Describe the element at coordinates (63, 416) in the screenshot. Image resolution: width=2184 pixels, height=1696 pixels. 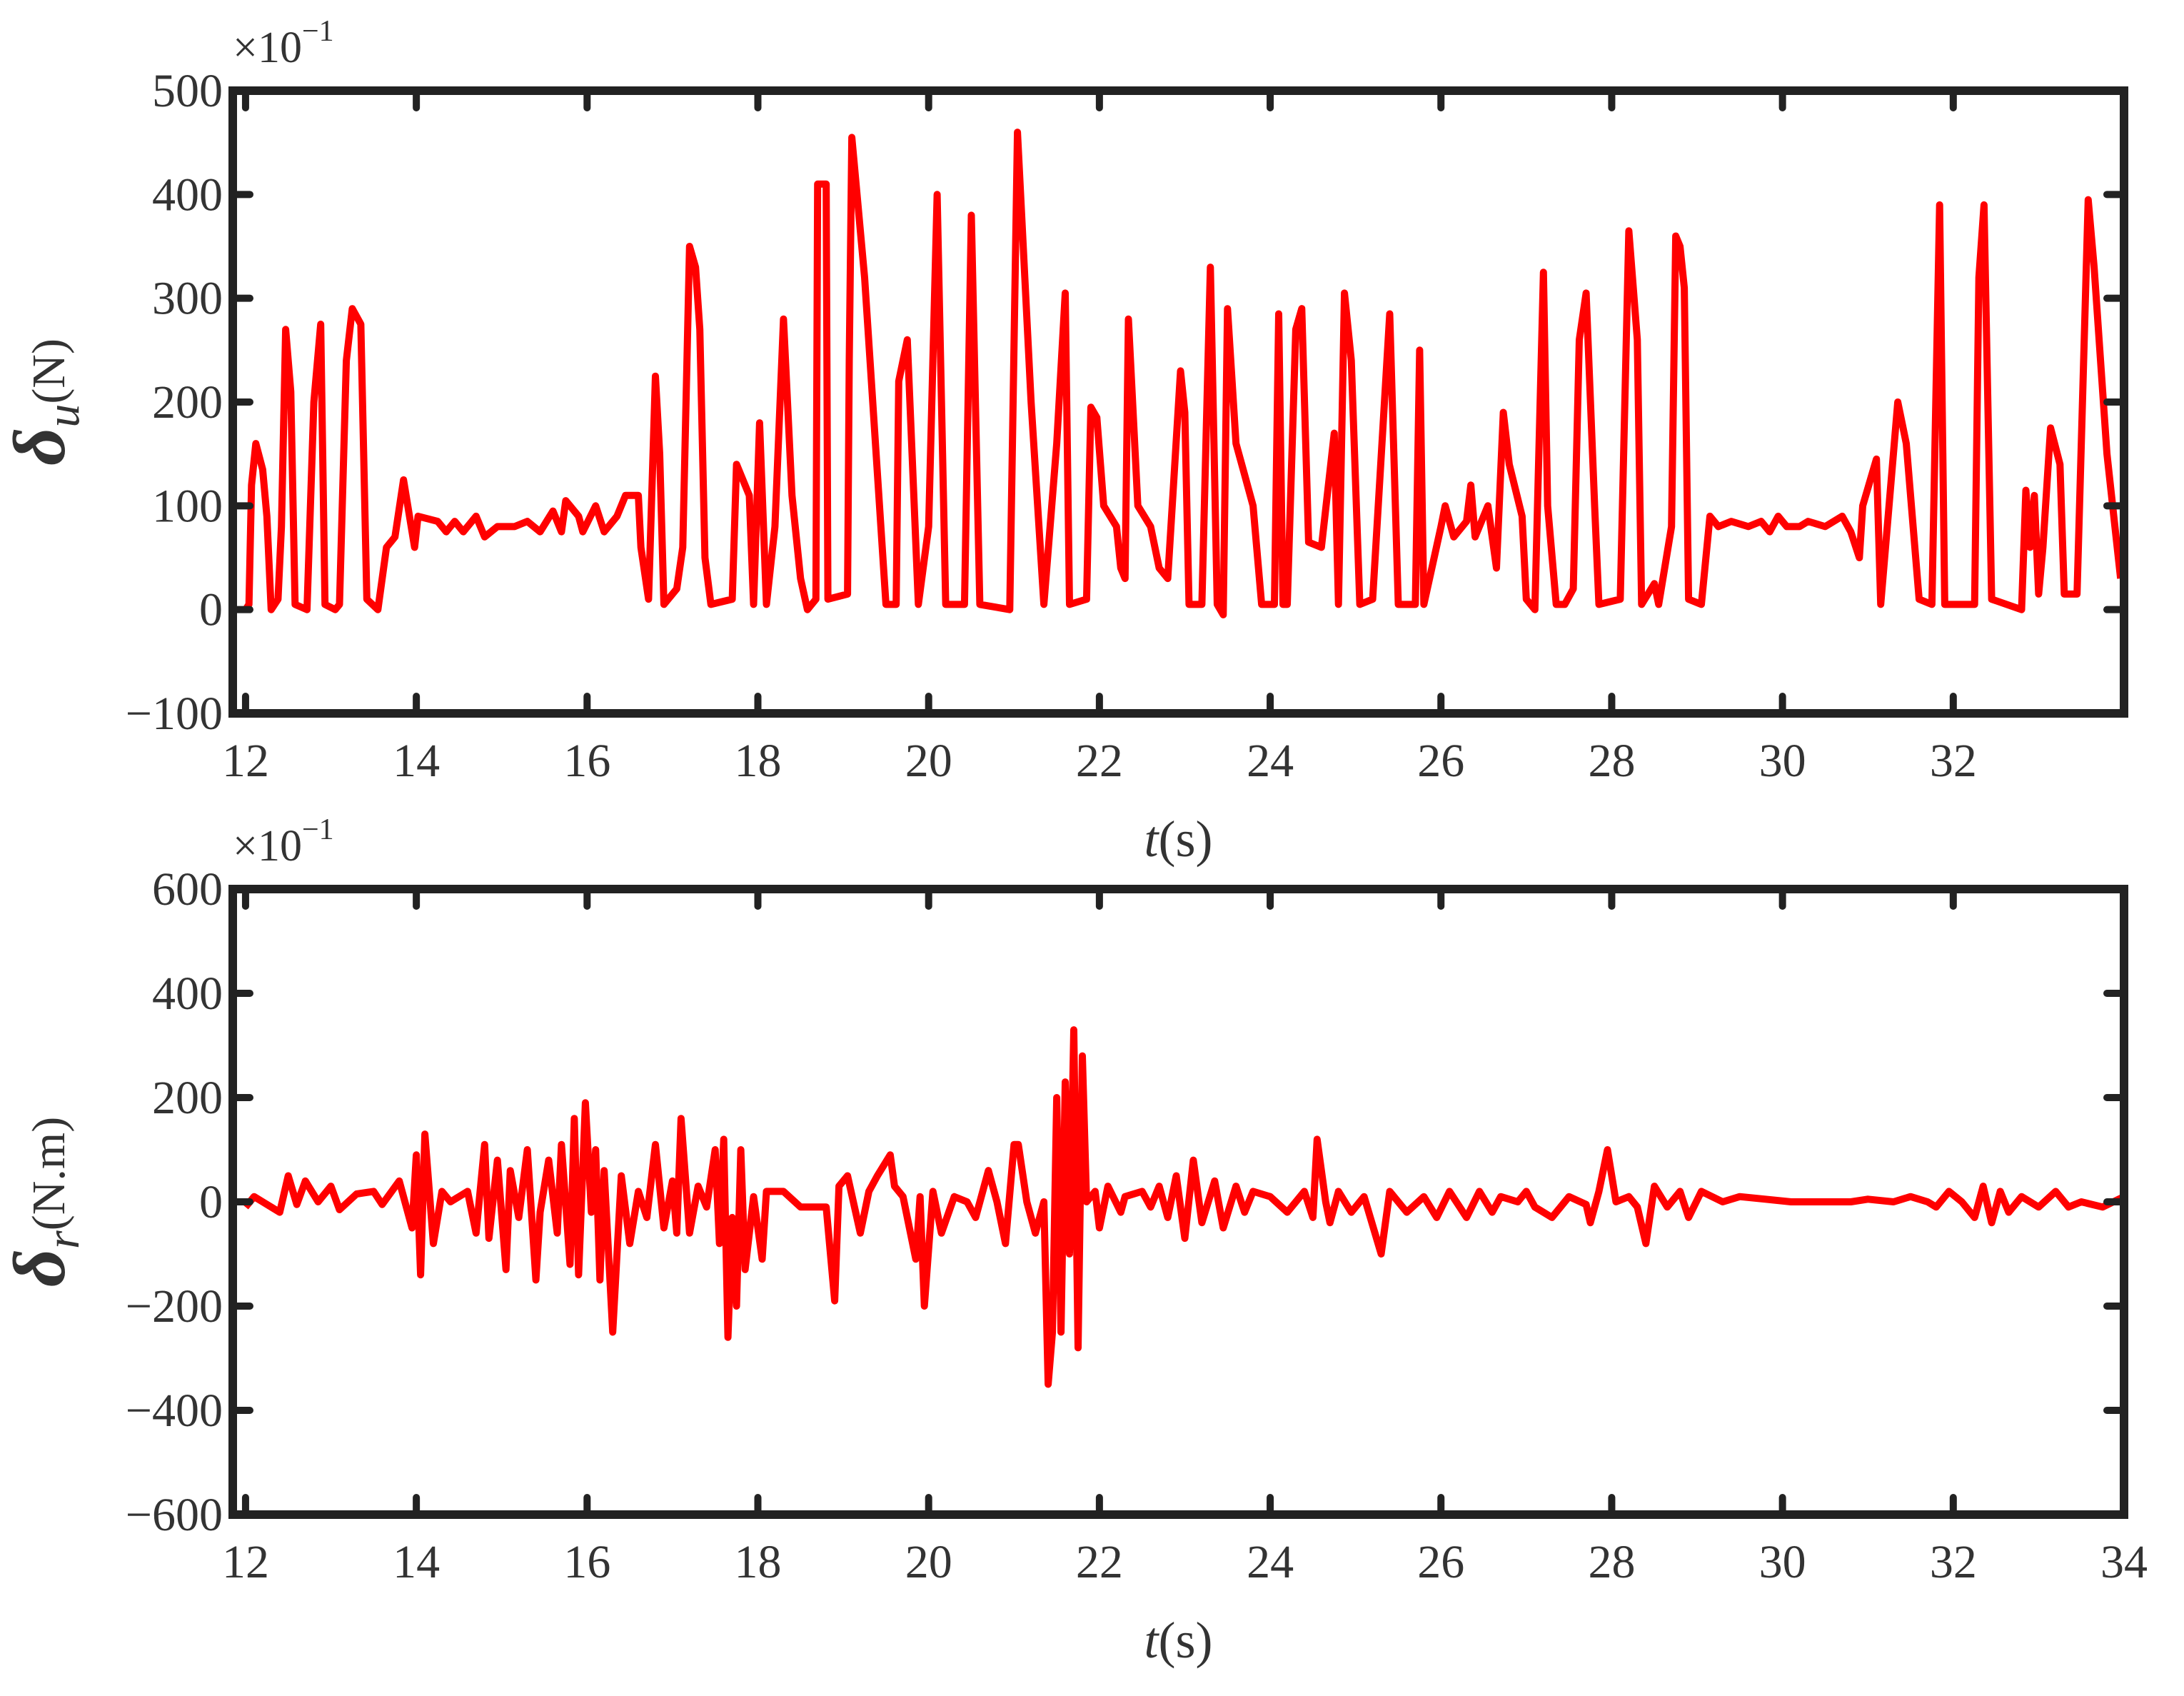
I see `y-label-subscript: u` at that location.